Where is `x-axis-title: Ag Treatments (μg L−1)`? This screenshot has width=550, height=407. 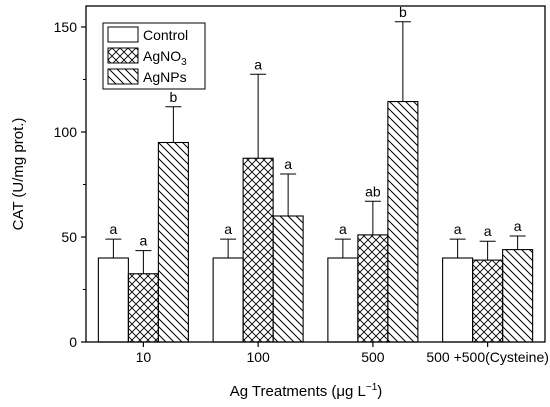
x-axis-title: Ag Treatments (μg L−1) is located at coordinates (306, 391).